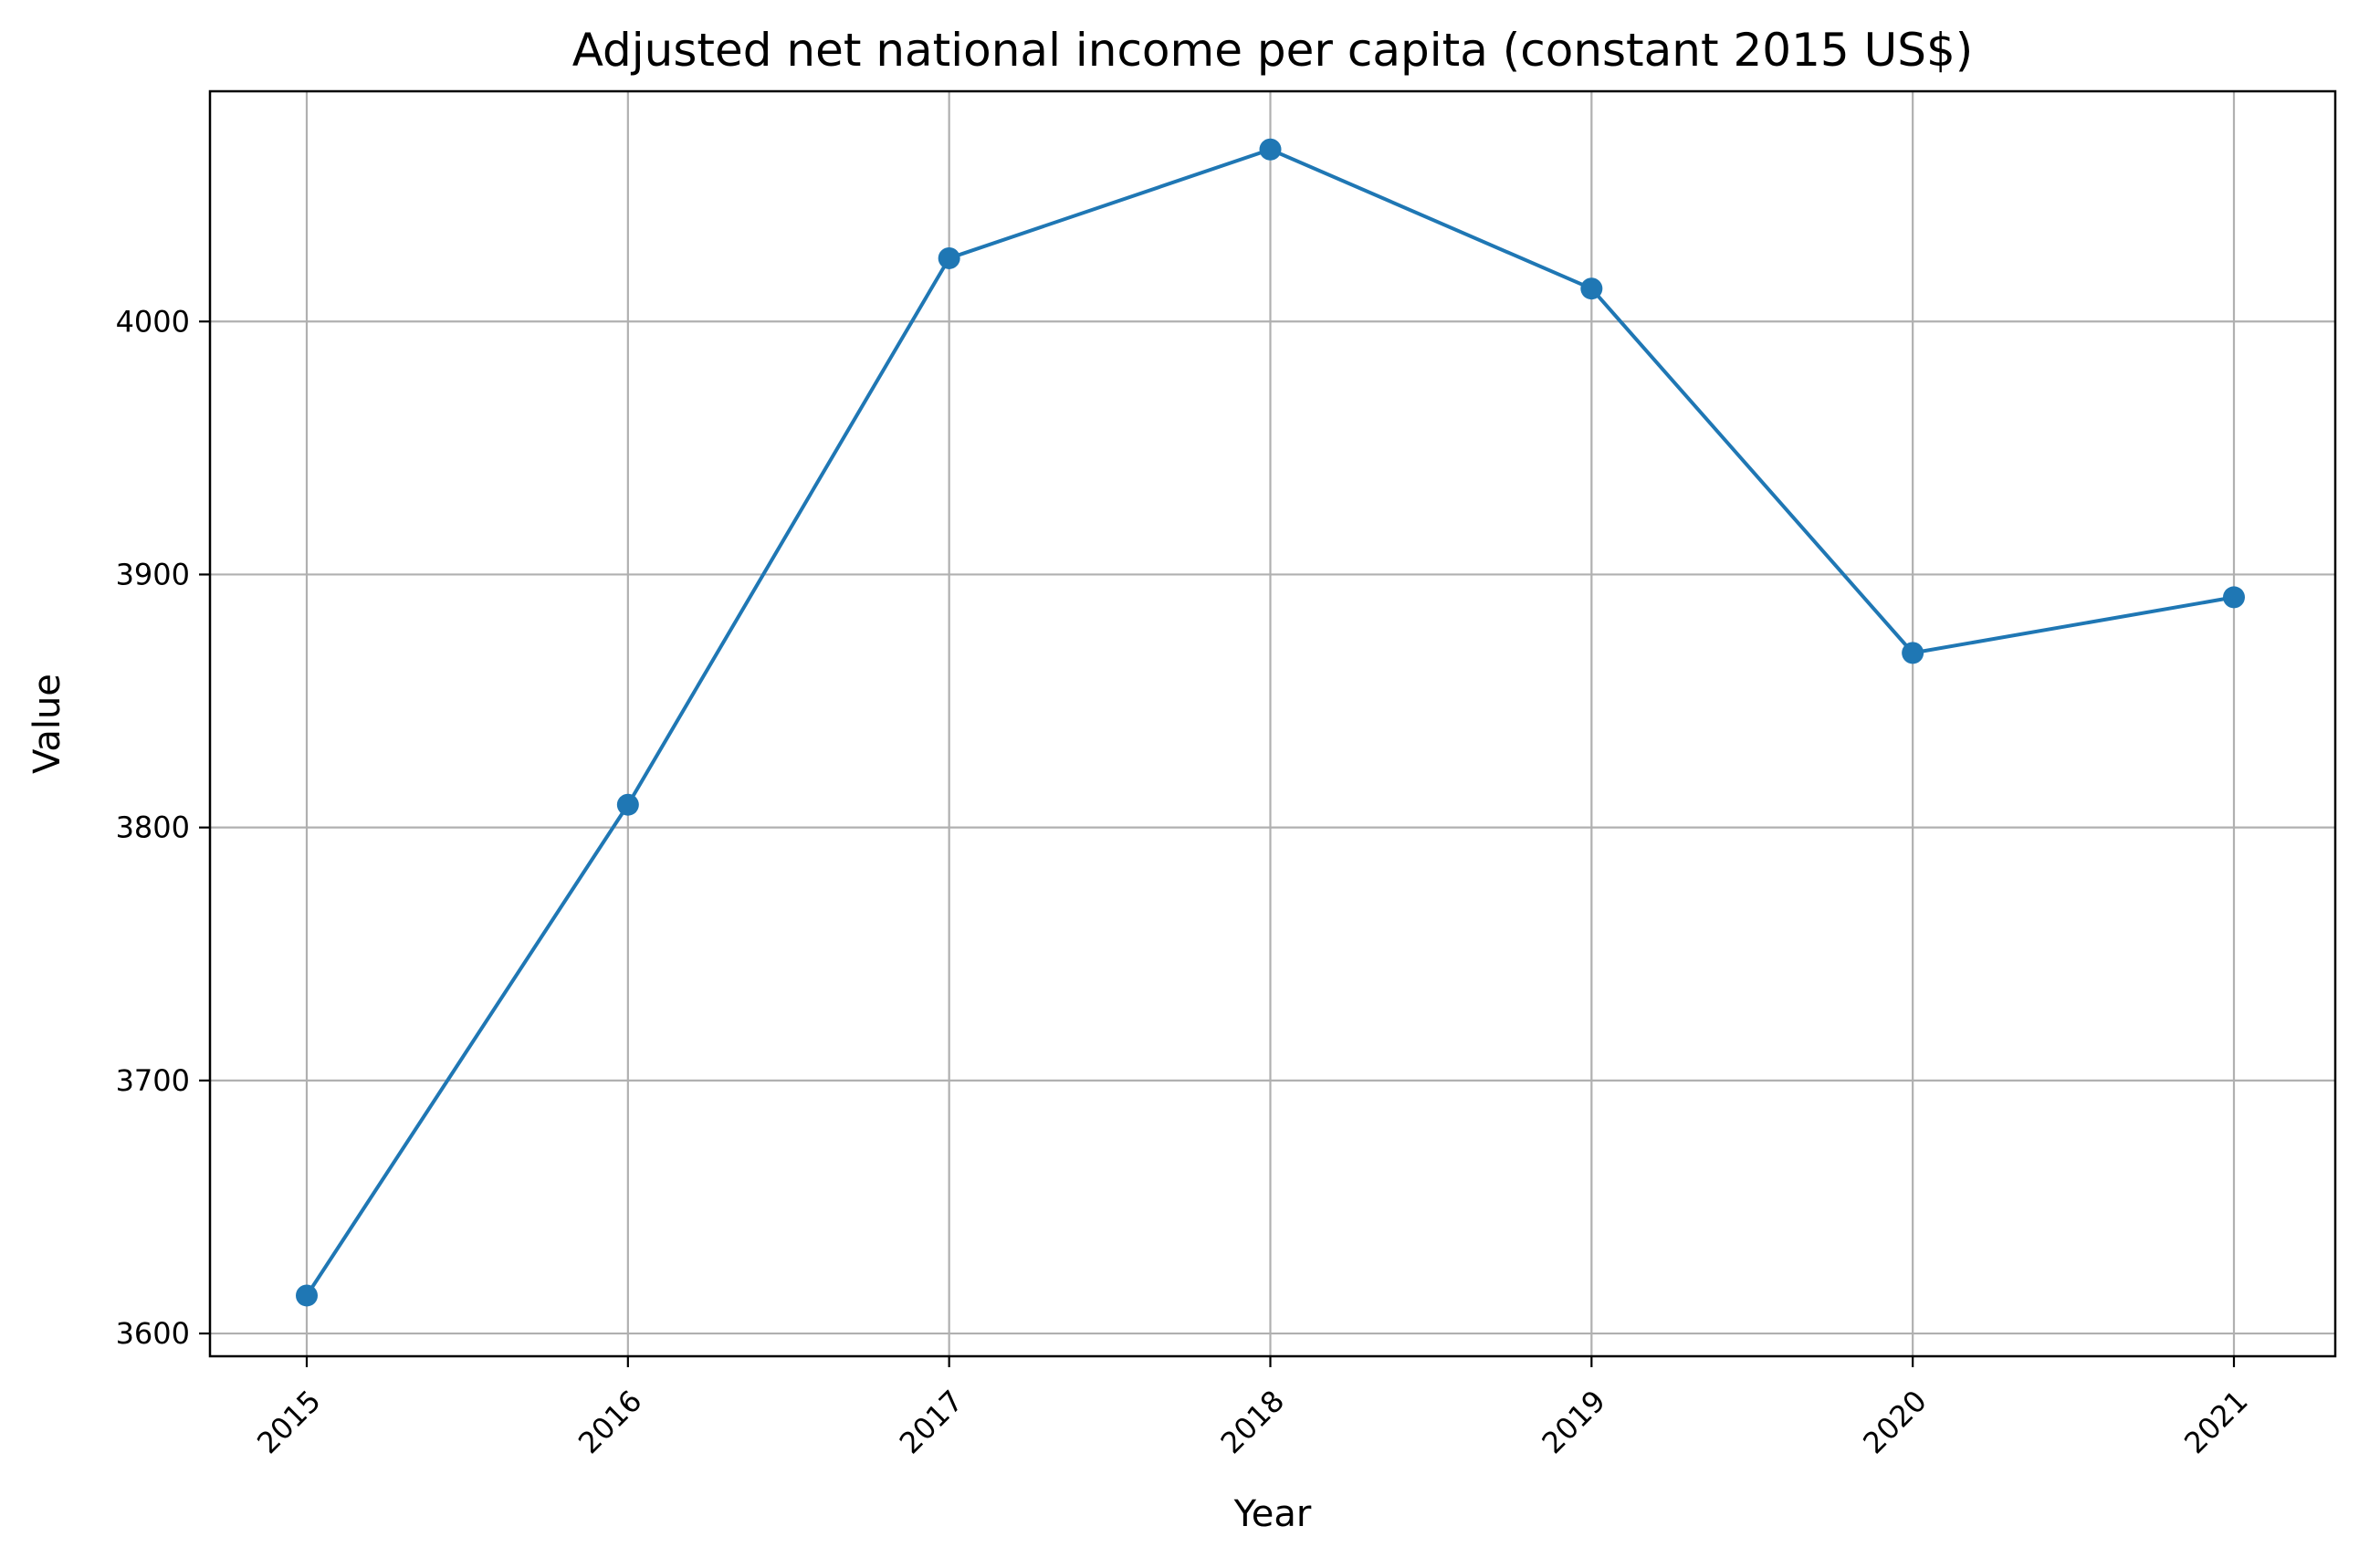  What do you see at coordinates (1252, 1422) in the screenshot?
I see `x-tick-label: 2018` at bounding box center [1252, 1422].